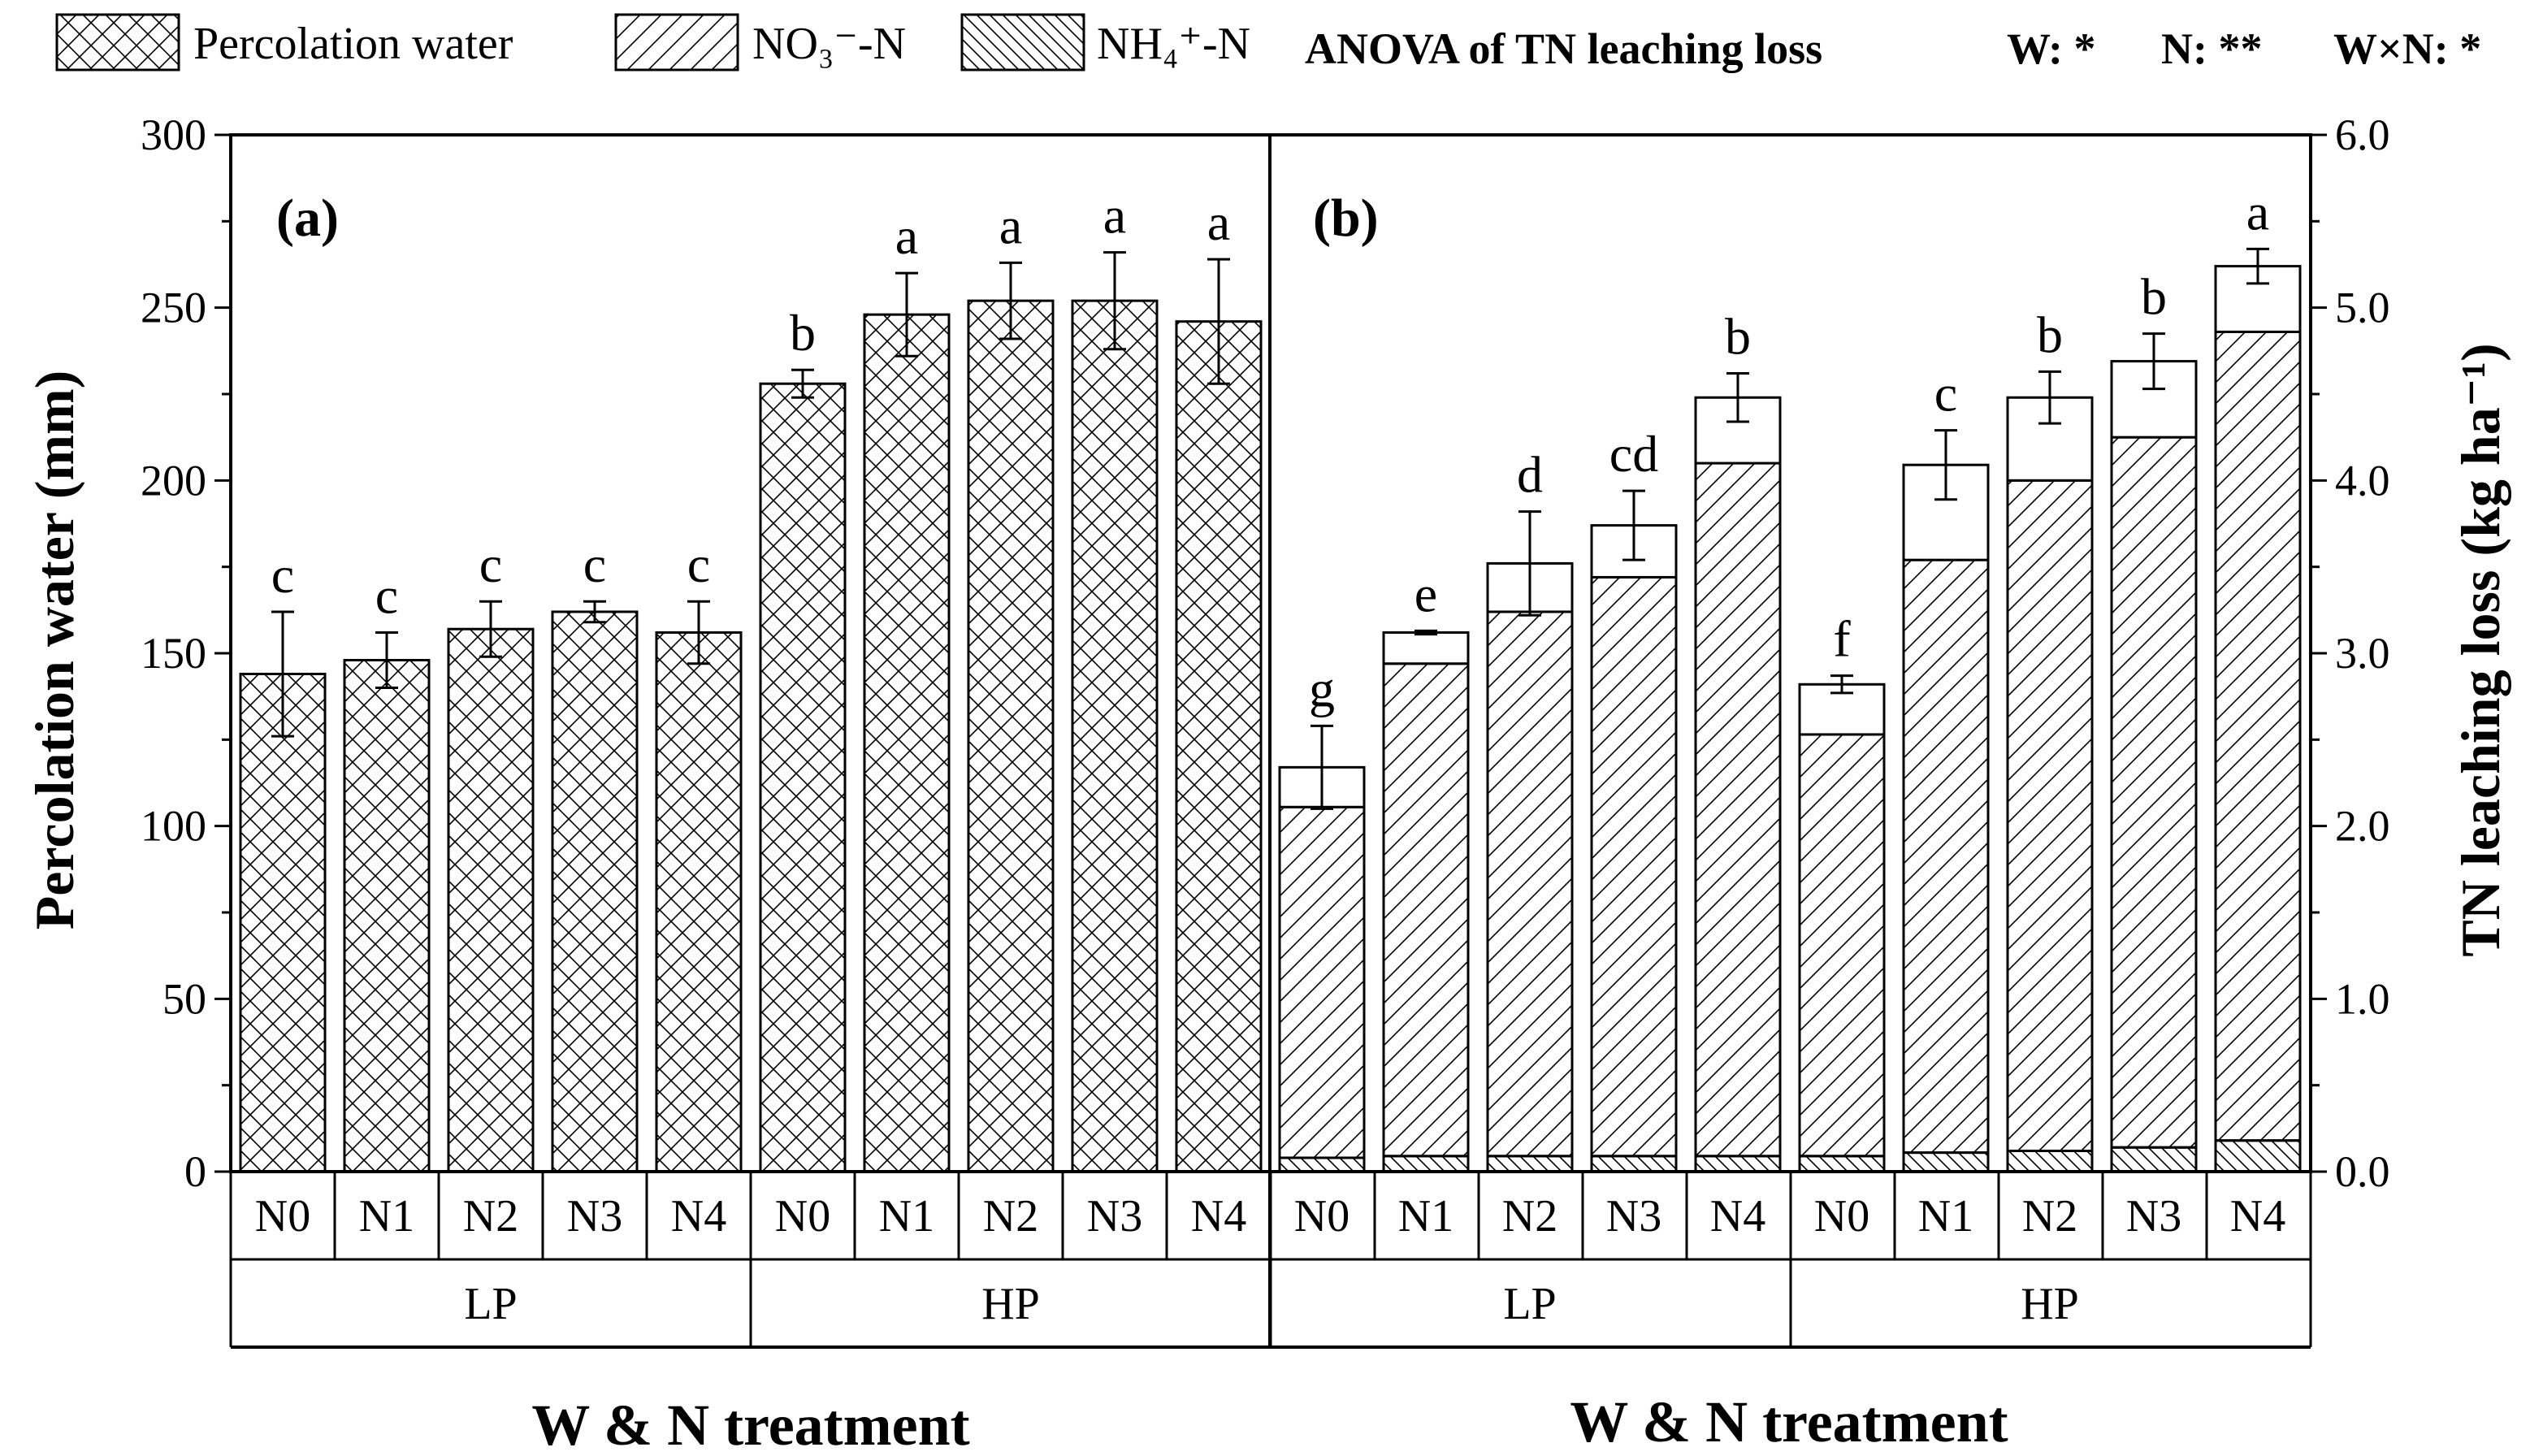  What do you see at coordinates (1563, 48) in the screenshot?
I see `anova-title: ANOVA of TN leaching loss` at bounding box center [1563, 48].